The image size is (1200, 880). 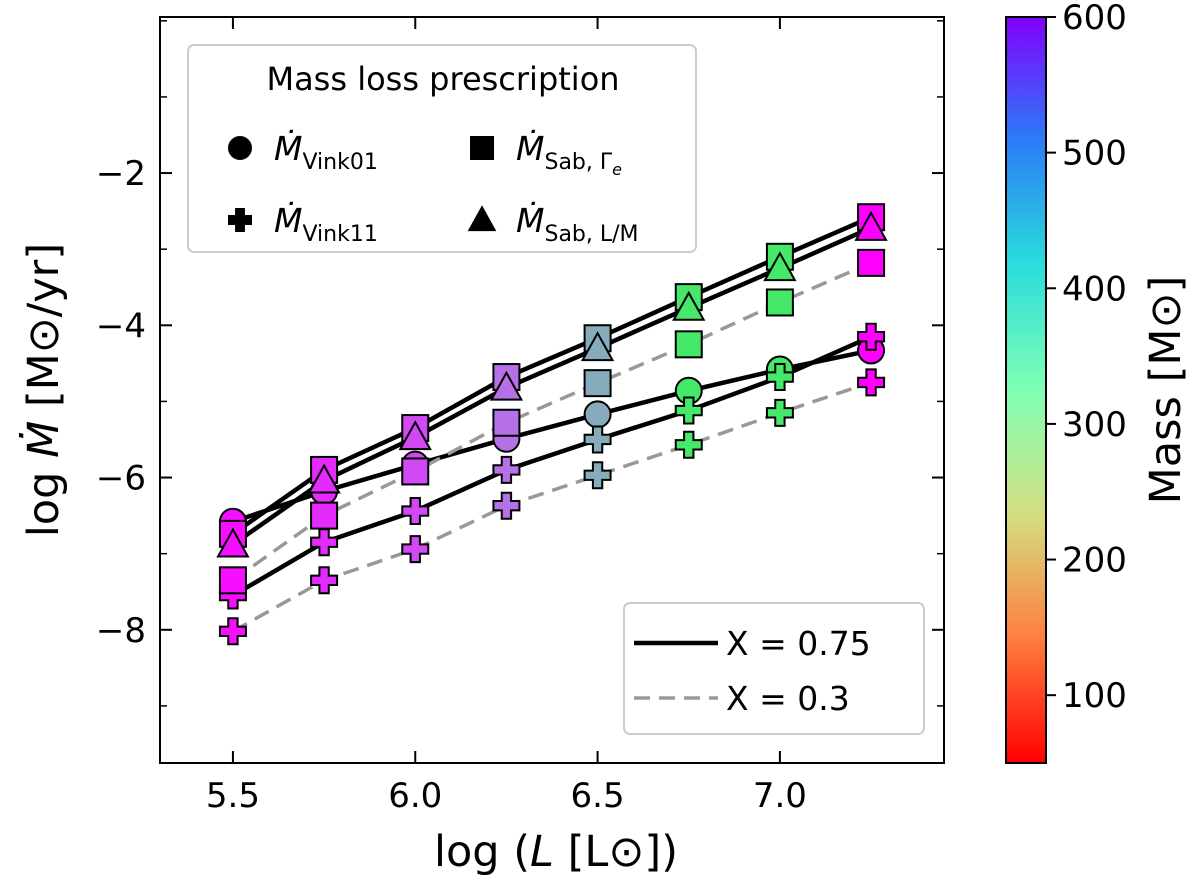 What do you see at coordinates (43, 390) in the screenshot?
I see `y-axis-label: log Ṁ [M⊙/yr]` at bounding box center [43, 390].